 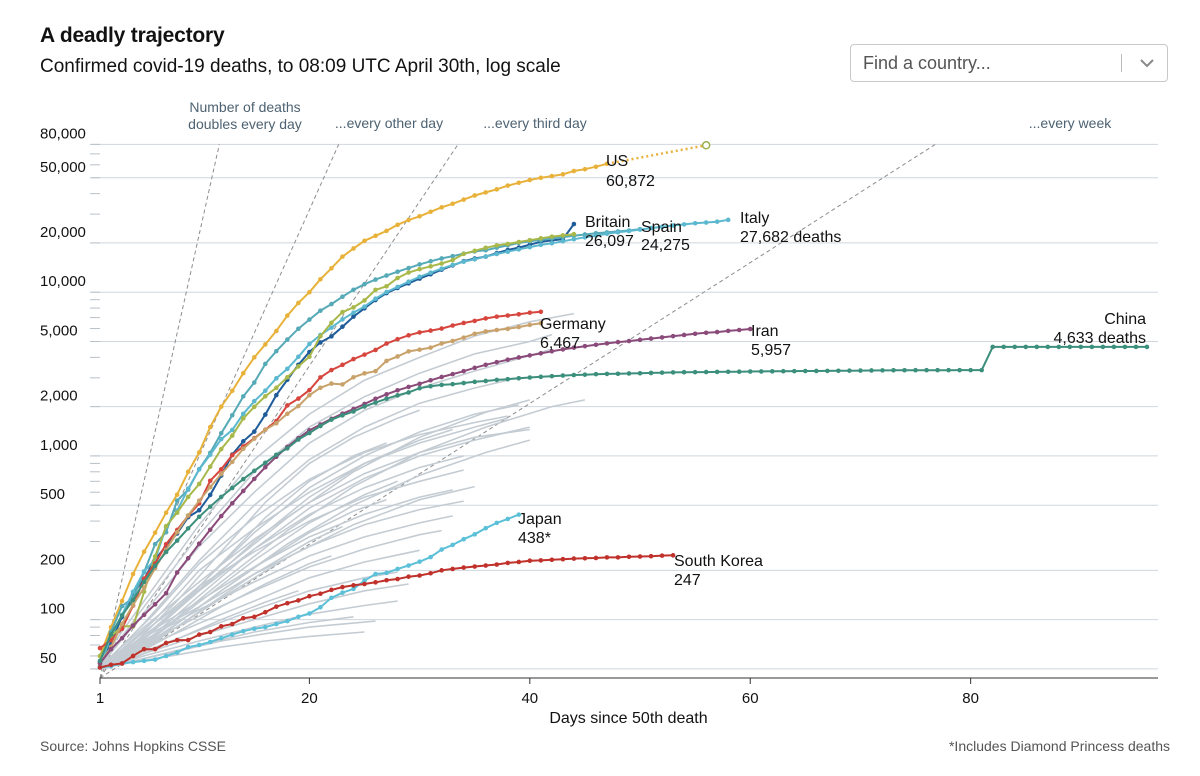 I want to click on x-tick-label: 1, so click(x=100, y=698).